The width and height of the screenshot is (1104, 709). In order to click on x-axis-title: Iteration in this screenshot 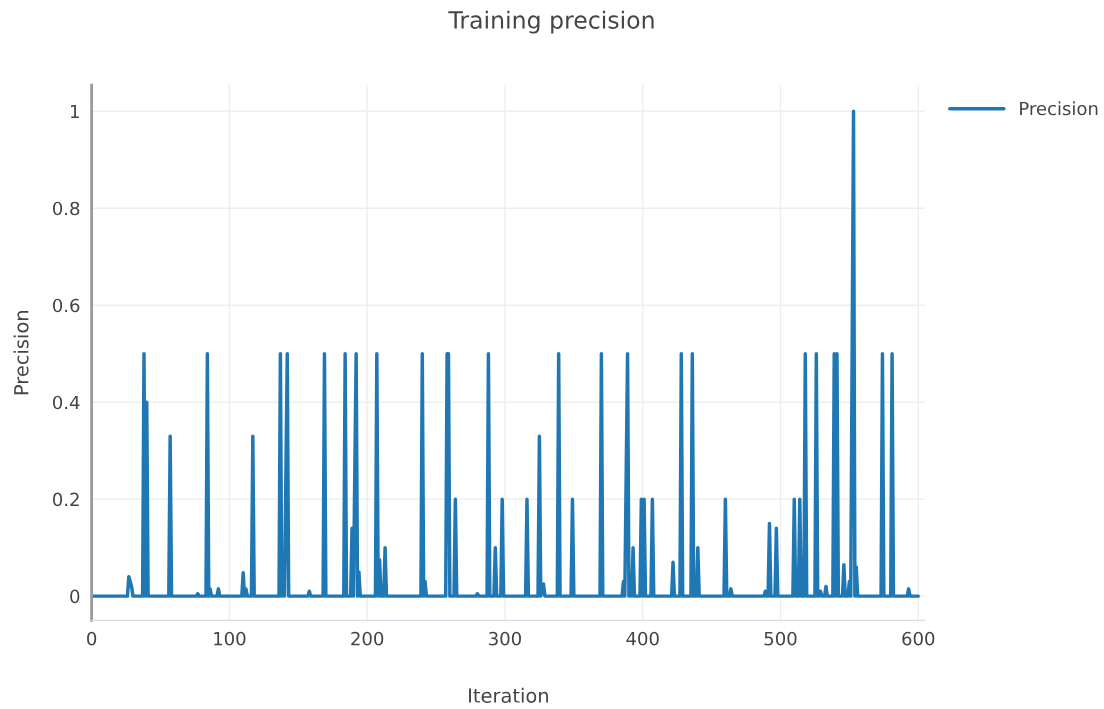, I will do `click(508, 695)`.